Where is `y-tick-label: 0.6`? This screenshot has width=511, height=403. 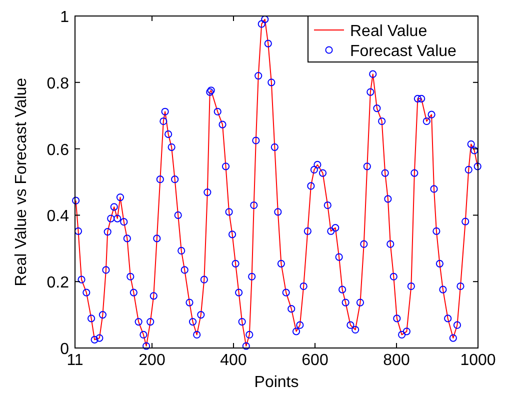 y-tick-label: 0.6 is located at coordinates (58, 150).